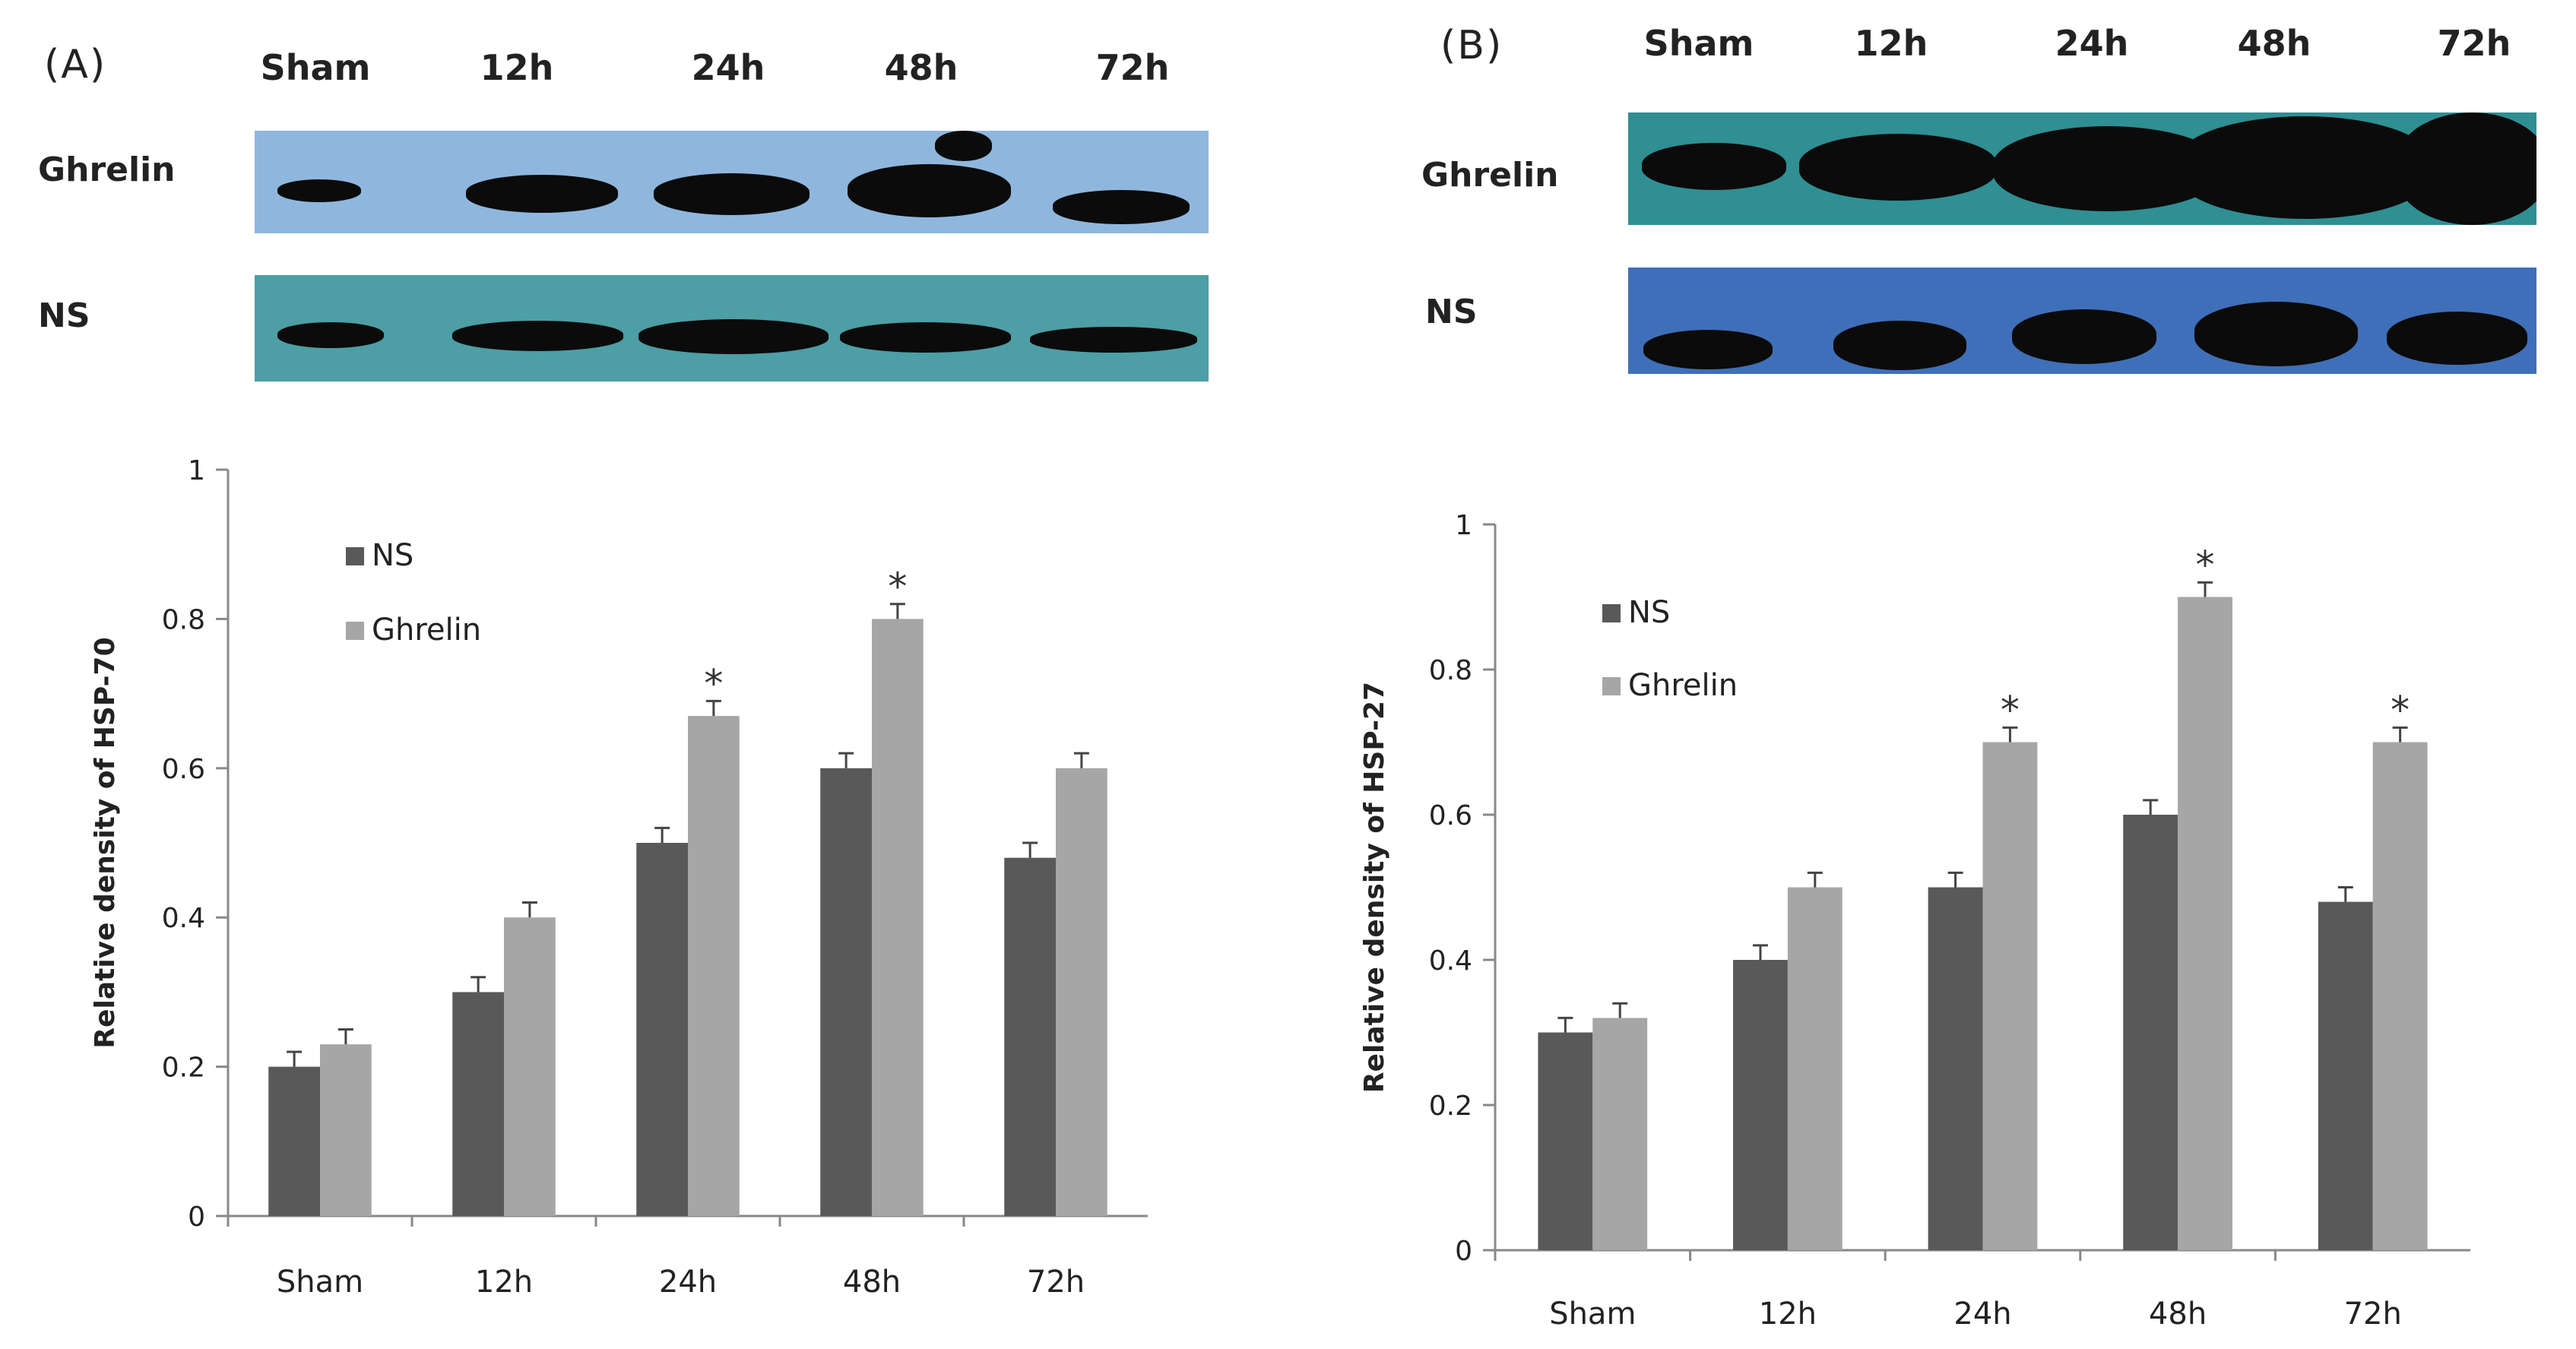 The image size is (2576, 1349). I want to click on chart-a-bar-ns-sham, so click(294, 1141).